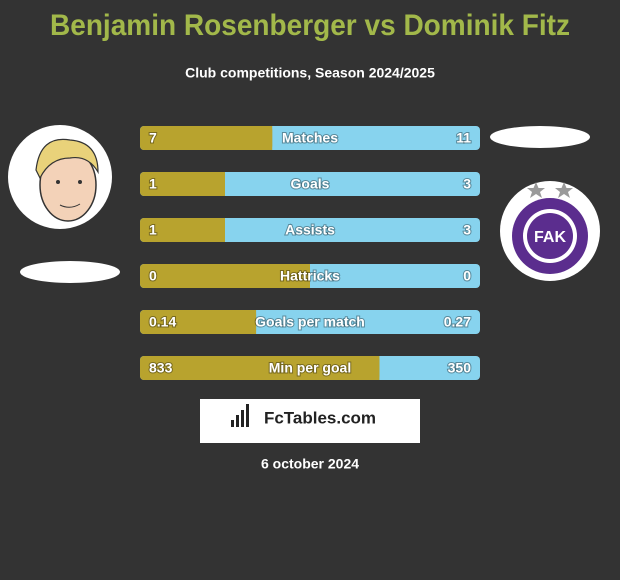 This screenshot has height=580, width=620. Describe the element at coordinates (463, 138) in the screenshot. I see `right-value: 11` at that location.